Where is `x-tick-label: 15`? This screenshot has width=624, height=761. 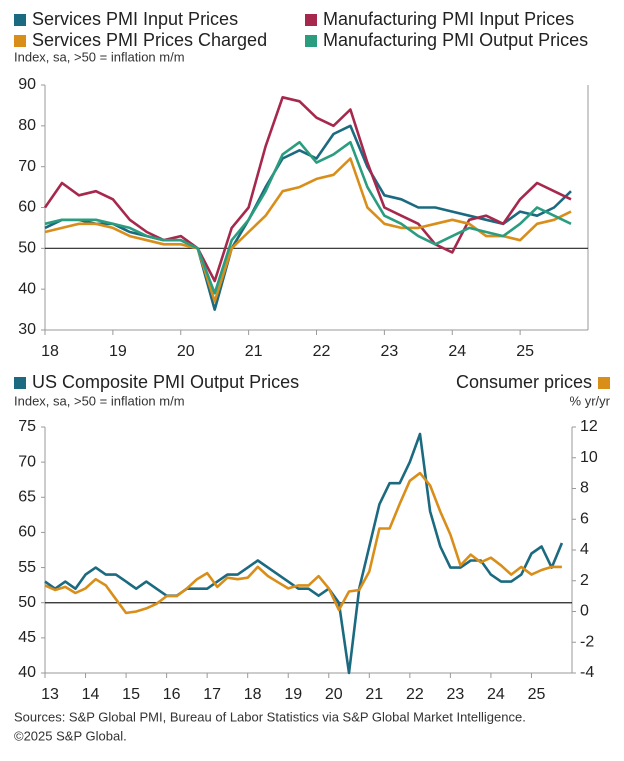
x-tick-label: 15 is located at coordinates (131, 694).